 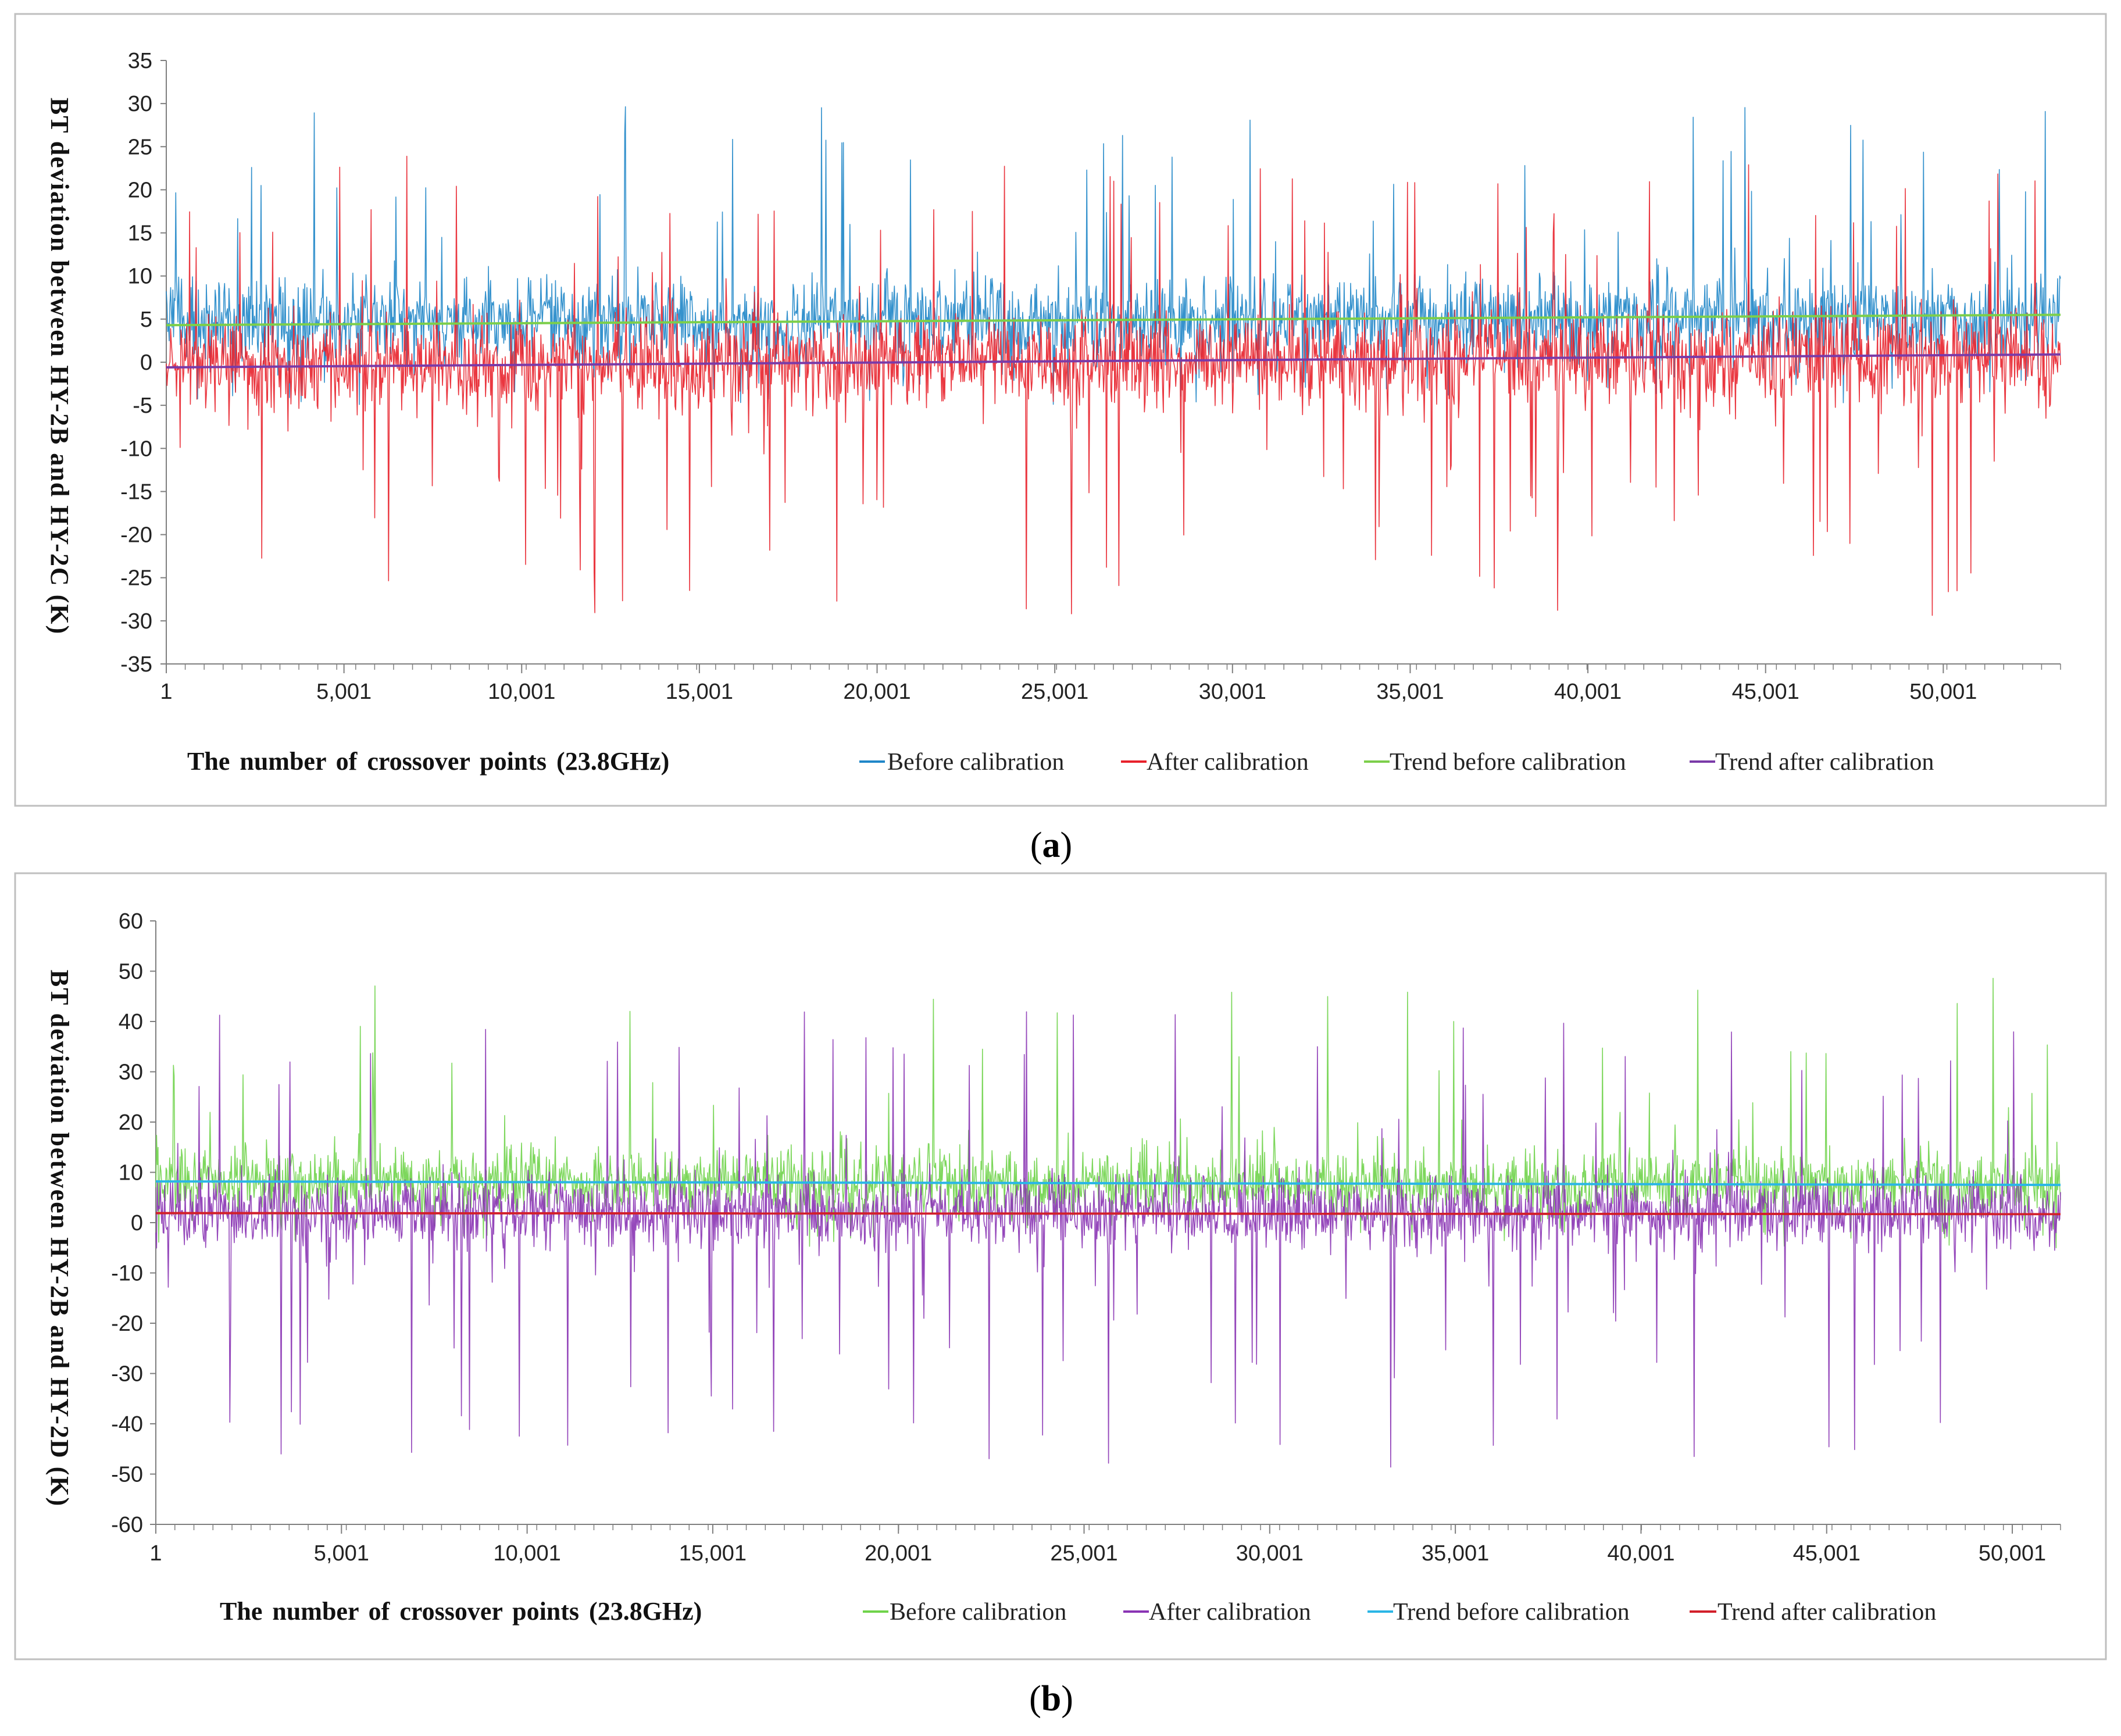 I want to click on panel-b-caption-letter: b, so click(x=1051, y=1699).